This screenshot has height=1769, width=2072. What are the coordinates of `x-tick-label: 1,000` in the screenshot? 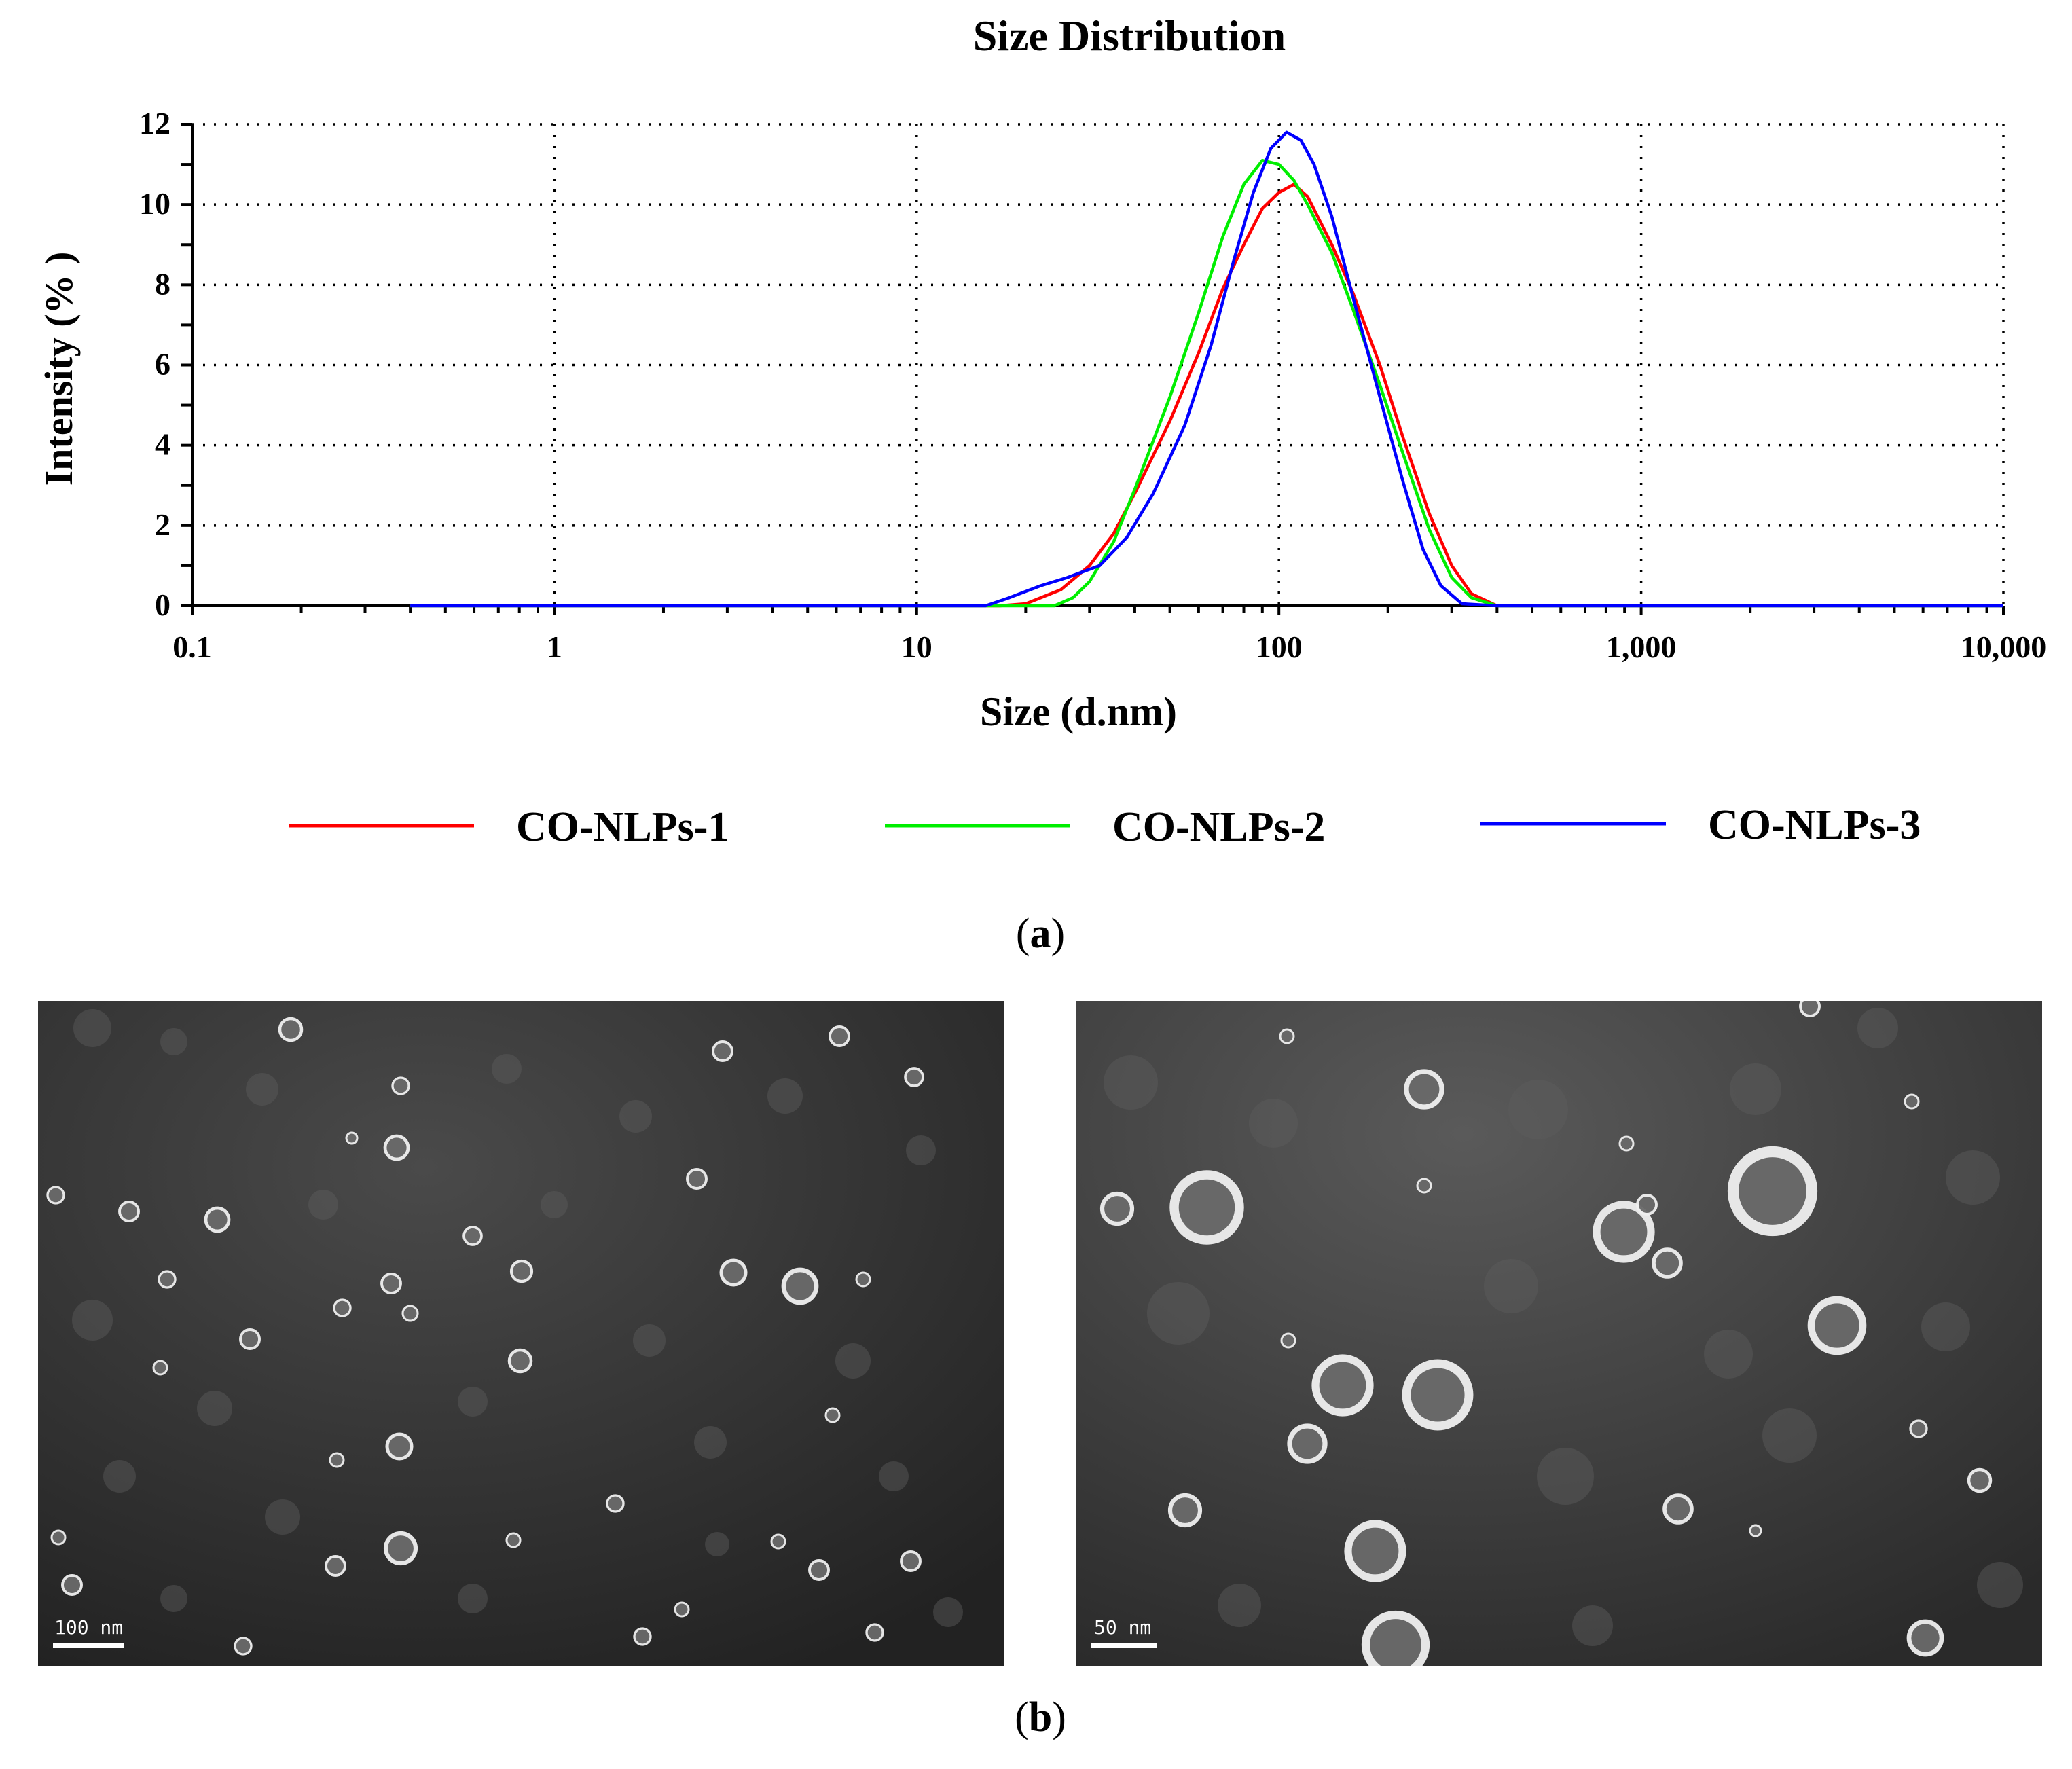 It's located at (1641, 647).